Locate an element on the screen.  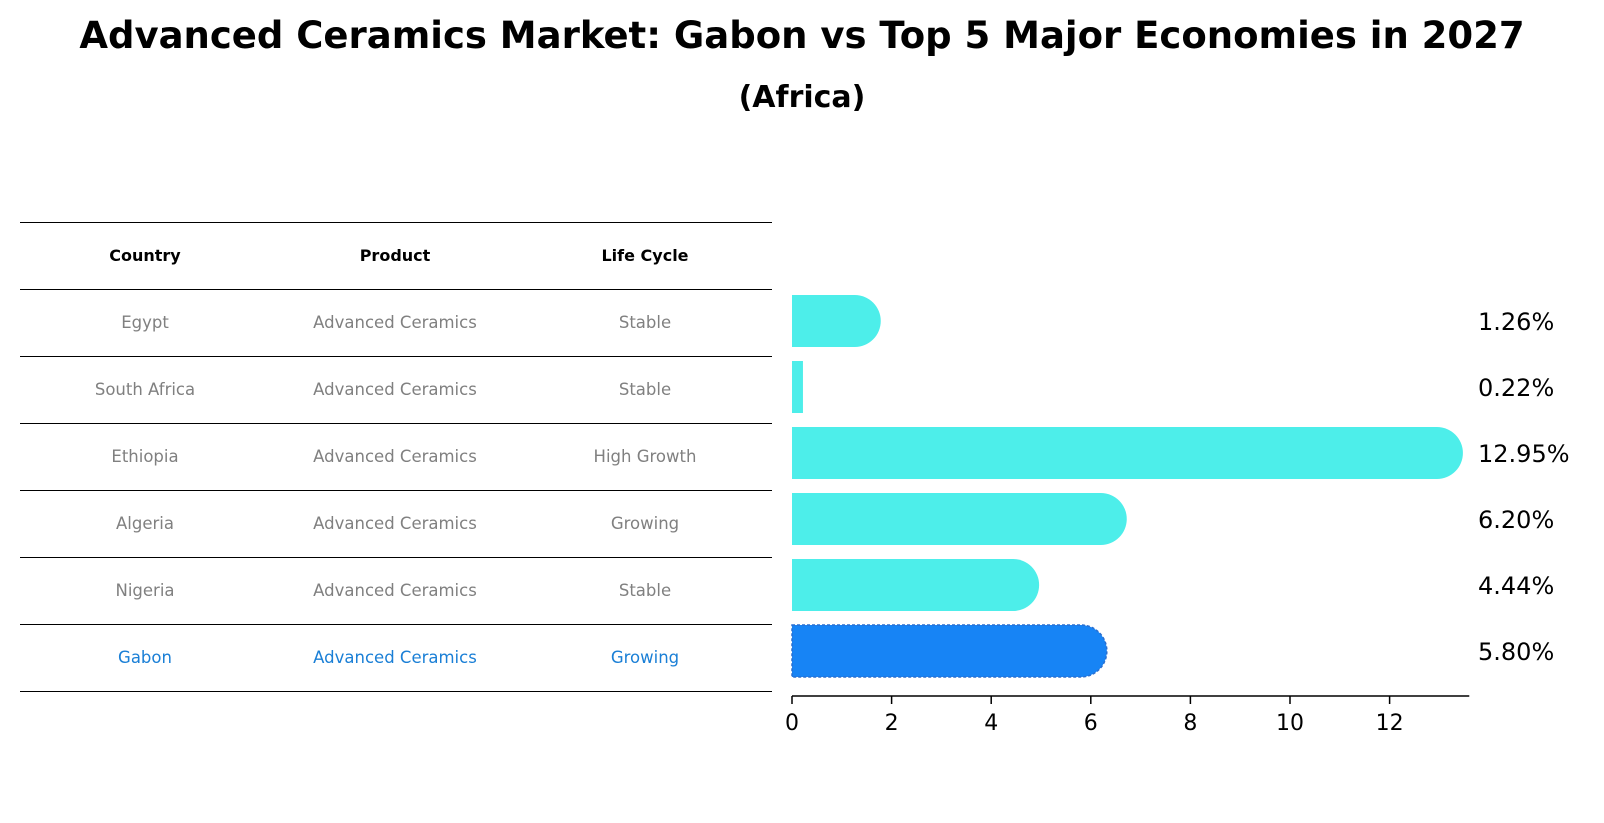
table-row: Egypt Advanced Ceramics Stable is located at coordinates (396, 322).